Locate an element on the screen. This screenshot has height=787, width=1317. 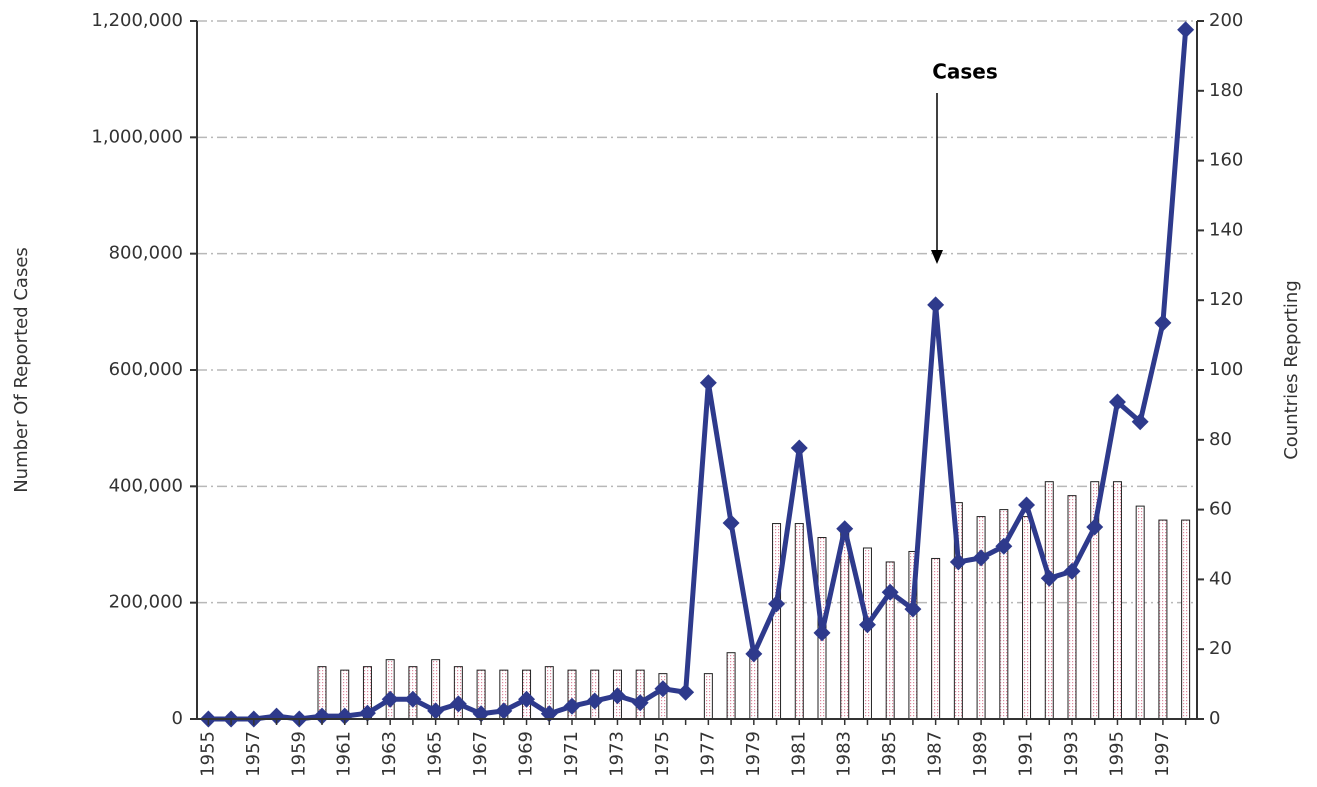
x-tick-label: 1971 is located at coordinates (571, 754).